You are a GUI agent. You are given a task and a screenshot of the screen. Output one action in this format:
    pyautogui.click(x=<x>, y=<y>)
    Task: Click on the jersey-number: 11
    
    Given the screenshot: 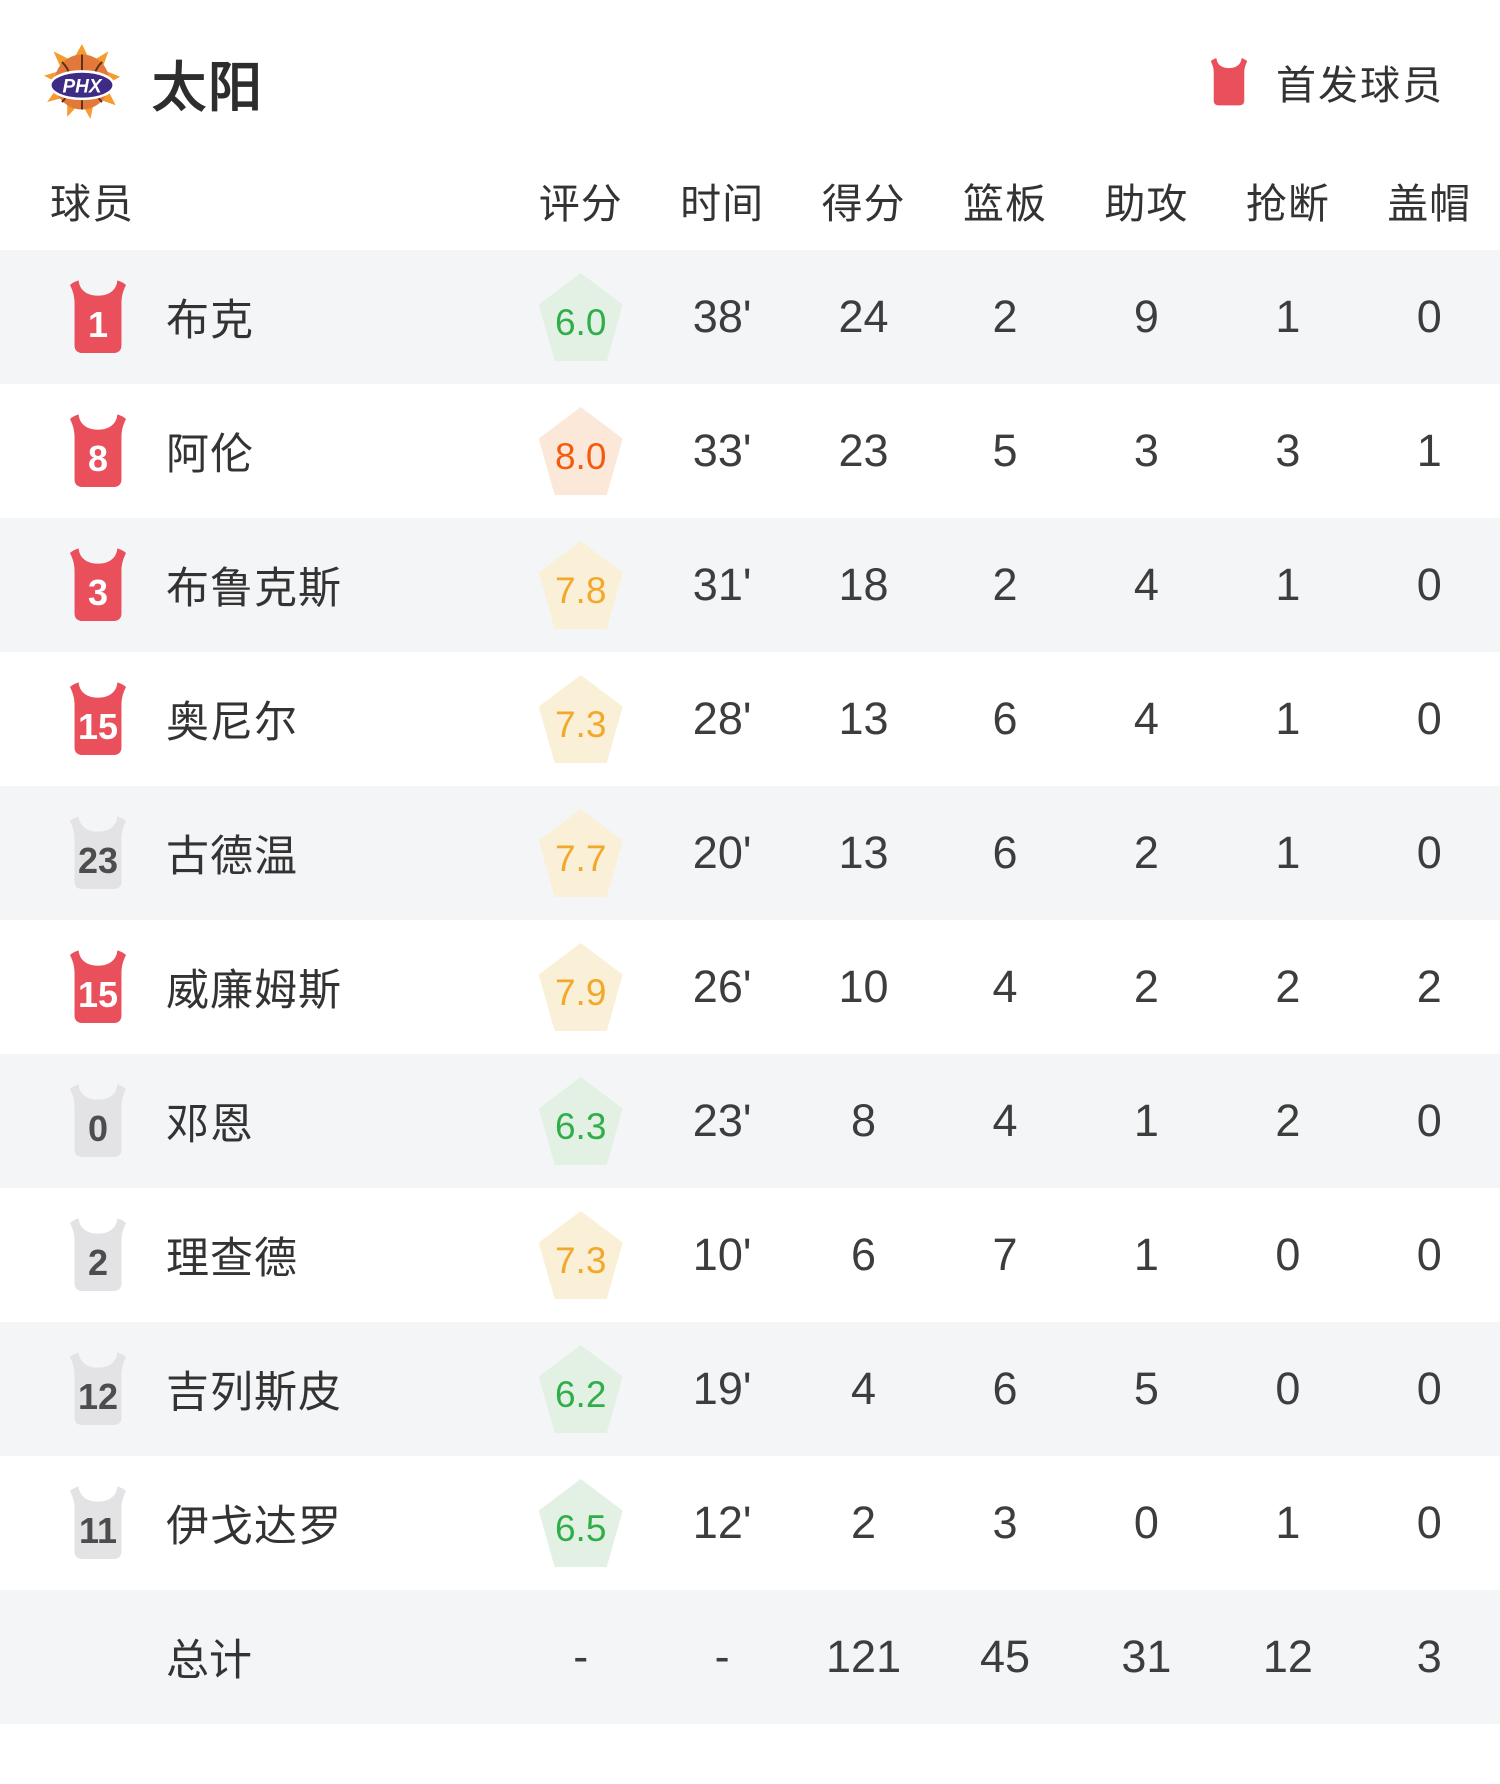 What is the action you would take?
    pyautogui.click(x=98, y=1530)
    